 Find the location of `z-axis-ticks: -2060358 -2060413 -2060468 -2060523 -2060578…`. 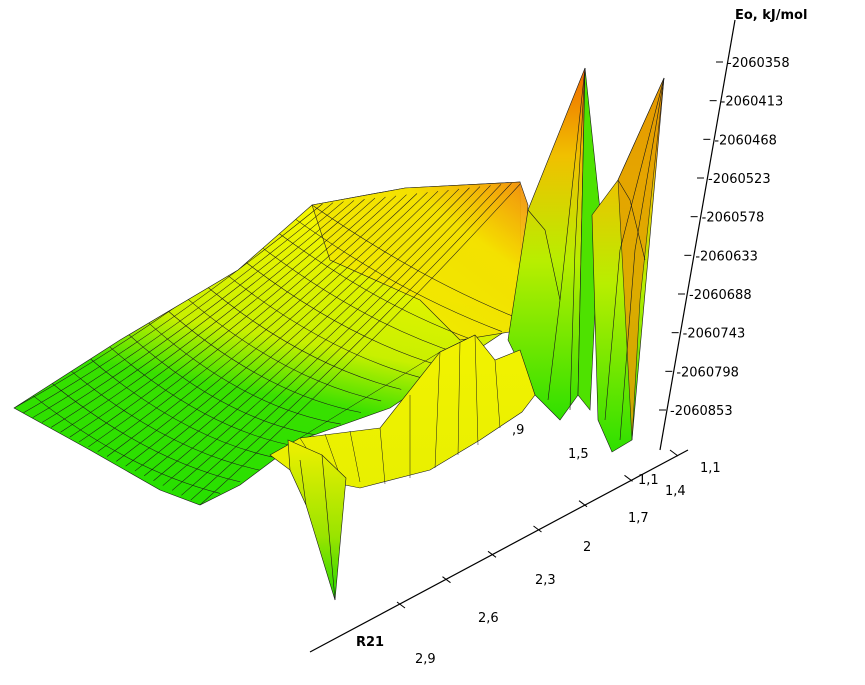

z-axis-ticks: -2060358 -2060413 -2060468 -2060523 -2060578… is located at coordinates (724, 237).